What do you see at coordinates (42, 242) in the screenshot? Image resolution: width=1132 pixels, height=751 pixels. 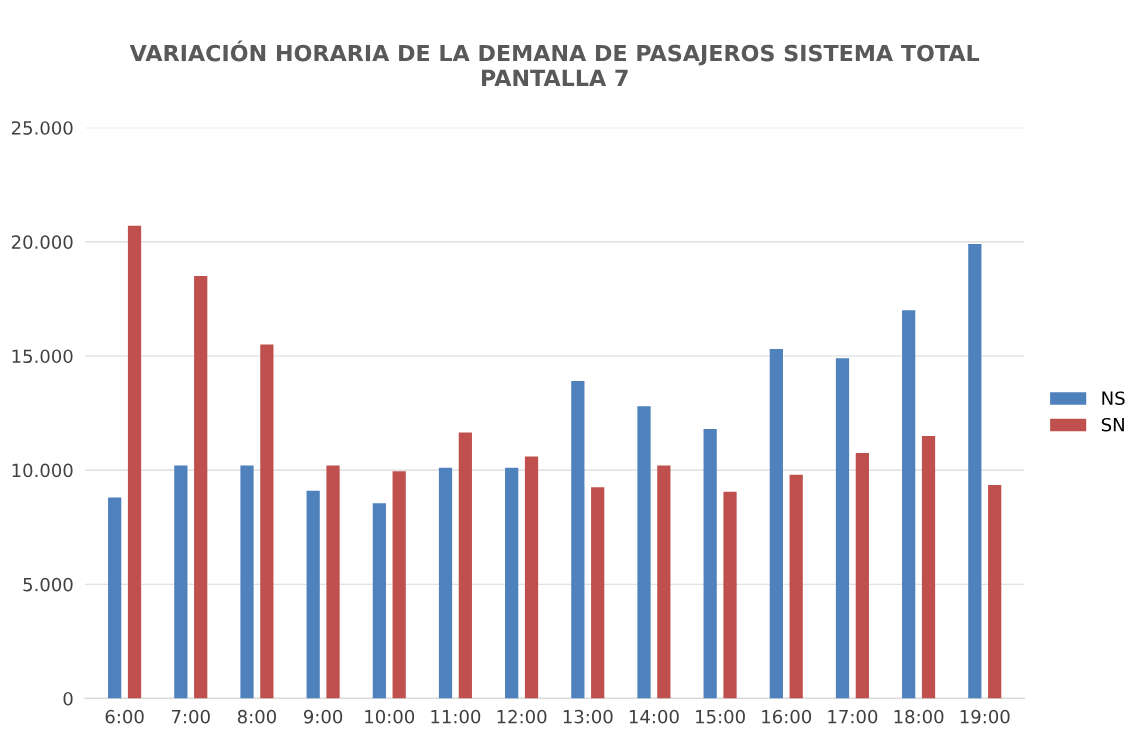 I see `y-tick-label: 20.000` at bounding box center [42, 242].